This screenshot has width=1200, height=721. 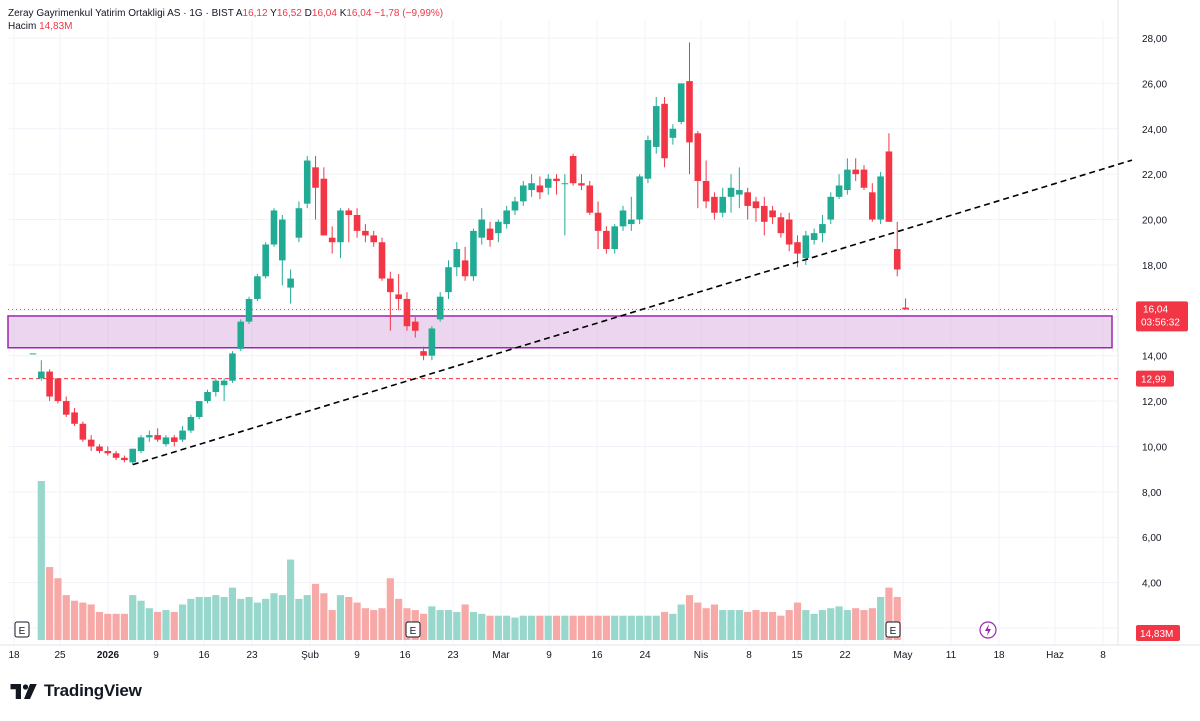 What do you see at coordinates (999, 655) in the screenshot?
I see `time-tick-label: 18` at bounding box center [999, 655].